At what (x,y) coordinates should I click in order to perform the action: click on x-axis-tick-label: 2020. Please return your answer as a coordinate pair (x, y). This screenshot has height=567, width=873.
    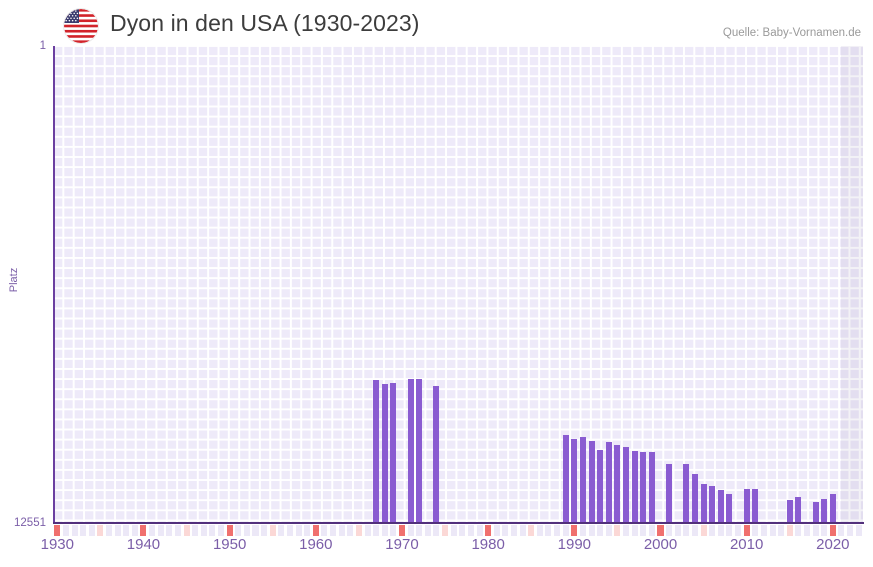
    Looking at the image, I should click on (833, 544).